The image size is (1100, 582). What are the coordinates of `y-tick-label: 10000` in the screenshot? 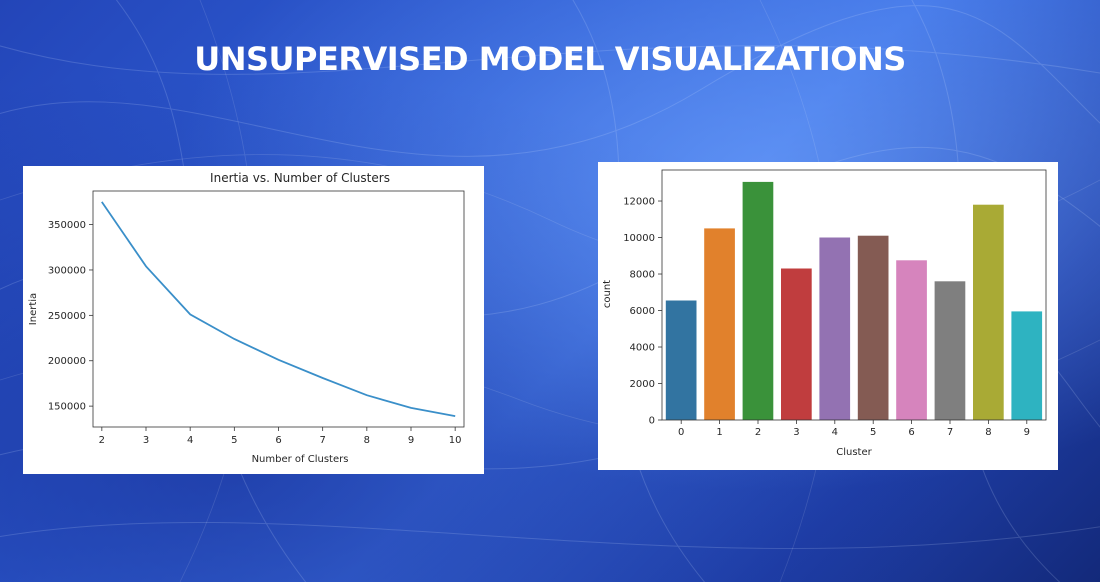 It's located at (639, 238).